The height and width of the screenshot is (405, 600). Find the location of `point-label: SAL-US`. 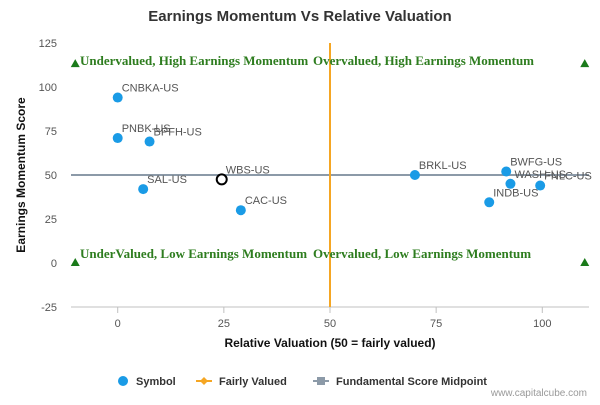

point-label: SAL-US is located at coordinates (167, 180).